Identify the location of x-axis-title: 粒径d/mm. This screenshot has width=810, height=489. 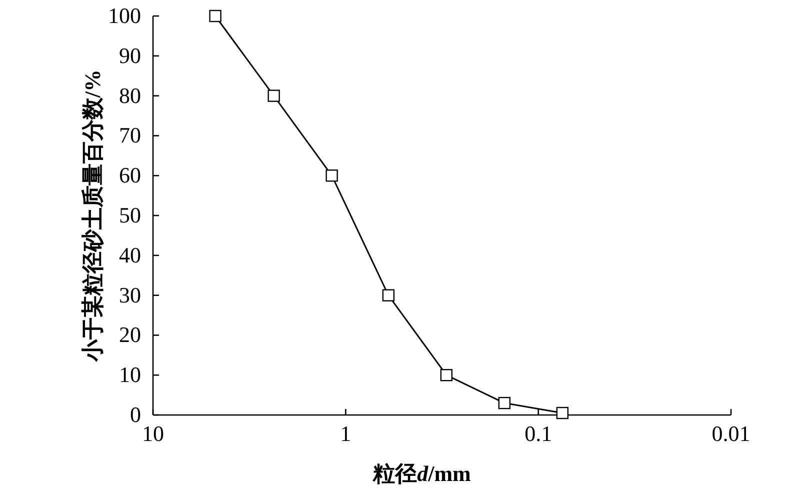
(421, 473).